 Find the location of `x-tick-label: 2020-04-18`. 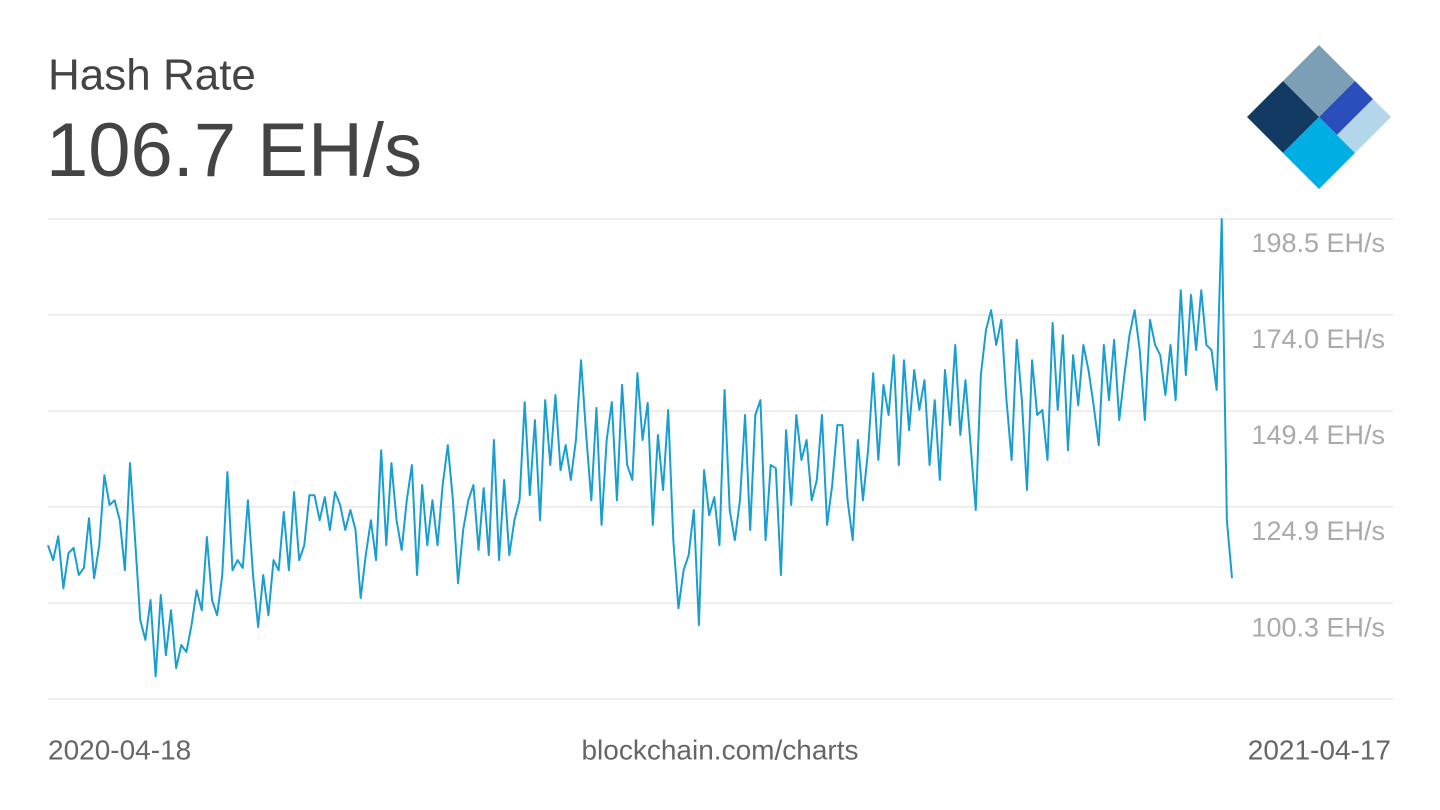

x-tick-label: 2020-04-18 is located at coordinates (119, 749).